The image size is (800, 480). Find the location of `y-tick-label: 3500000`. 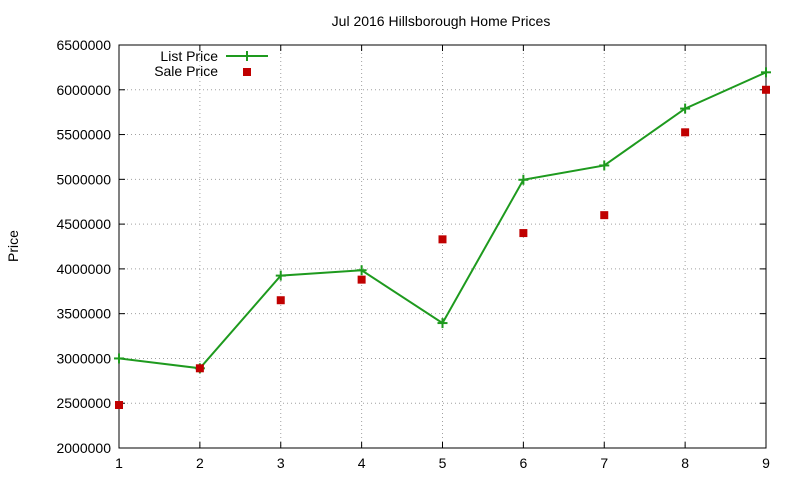

y-tick-label: 3500000 is located at coordinates (83, 314).